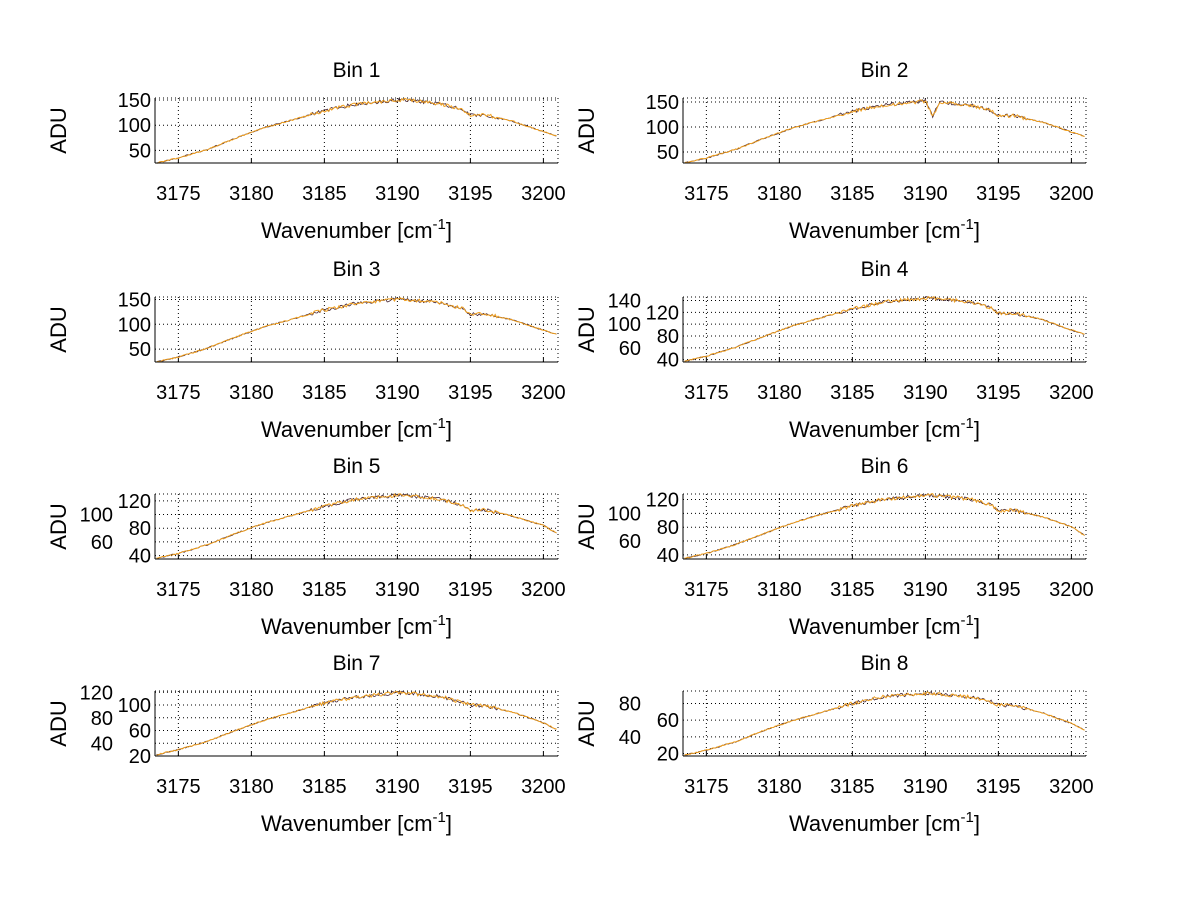 The height and width of the screenshot is (901, 1200). What do you see at coordinates (885, 466) in the screenshot?
I see `subplot-title: Bin 6` at bounding box center [885, 466].